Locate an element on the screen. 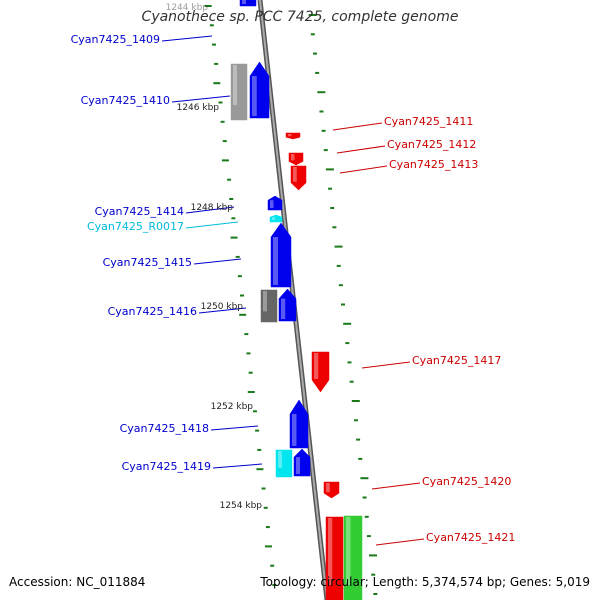 The image size is (600, 600). accession-text: Accession: NC_011884 is located at coordinates (77, 582).